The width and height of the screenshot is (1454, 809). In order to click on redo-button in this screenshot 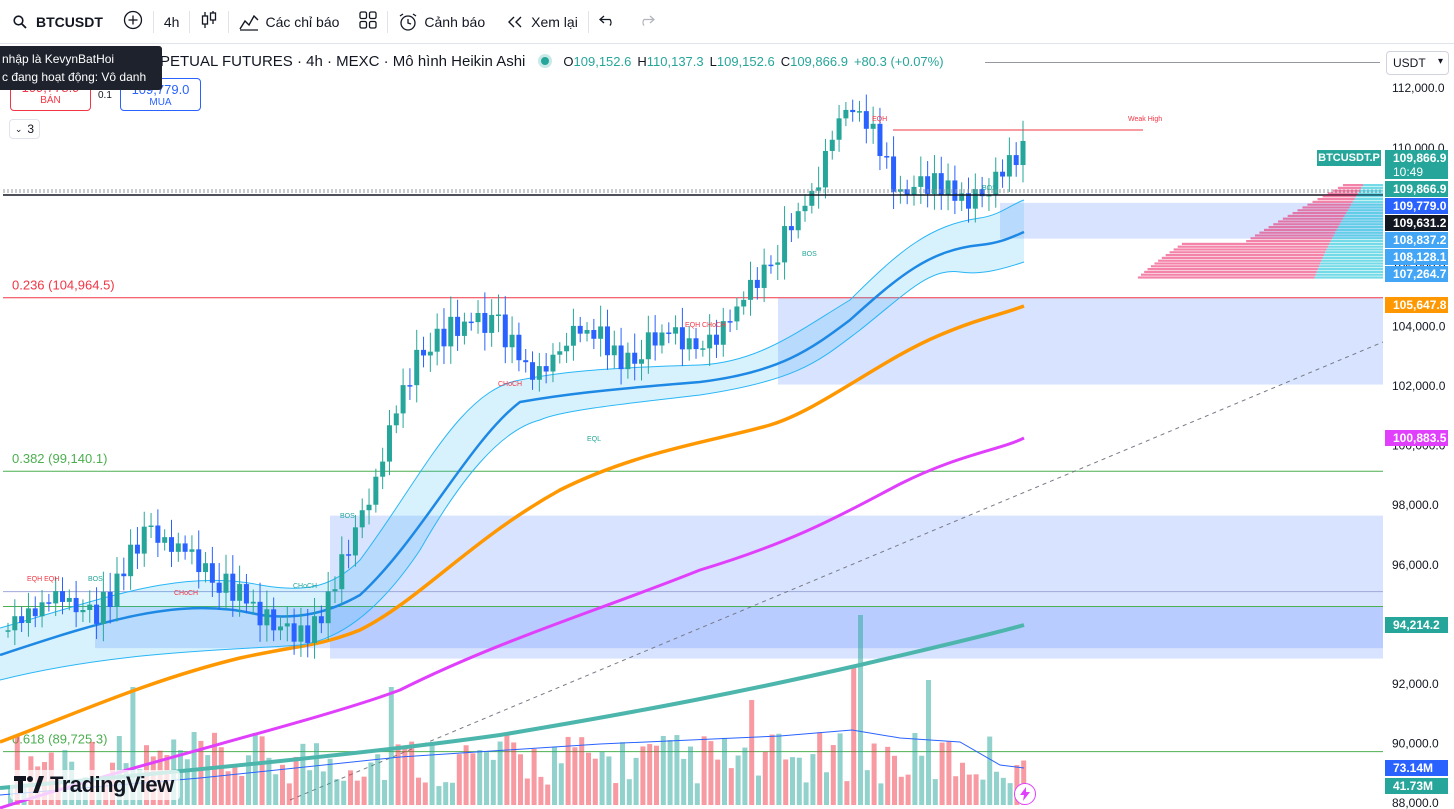, I will do `click(646, 22)`.